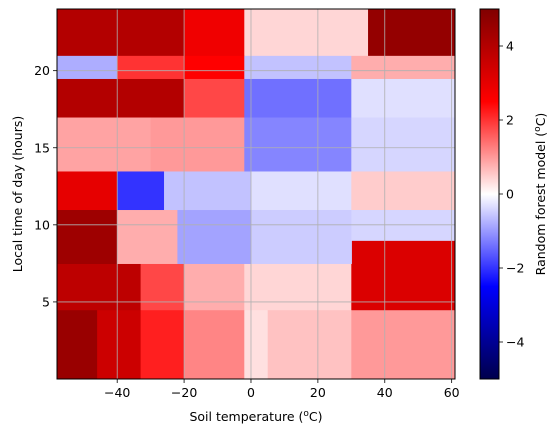  I want to click on x-tick-label: 0, so click(251, 392).